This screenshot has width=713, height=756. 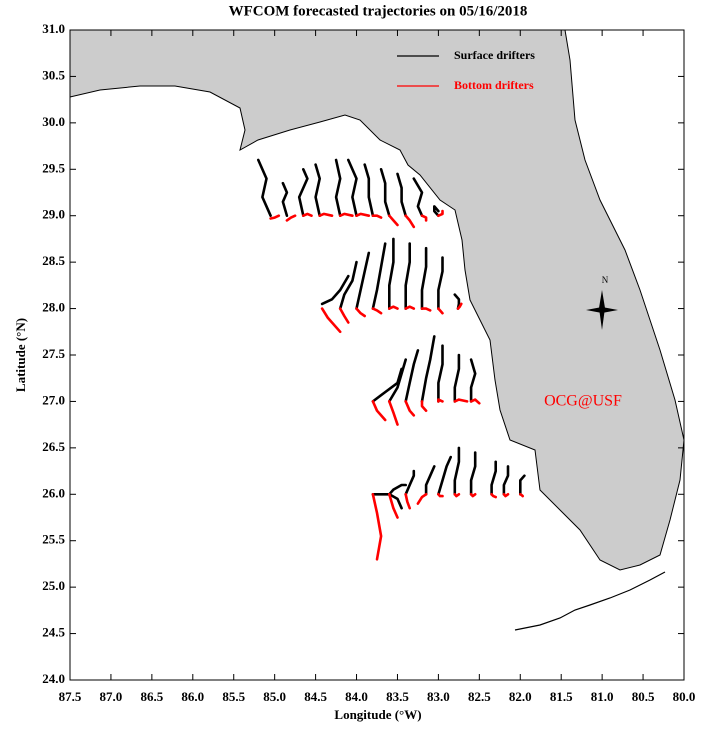 What do you see at coordinates (53, 492) in the screenshot?
I see `y-tick-label: 26.0` at bounding box center [53, 492].